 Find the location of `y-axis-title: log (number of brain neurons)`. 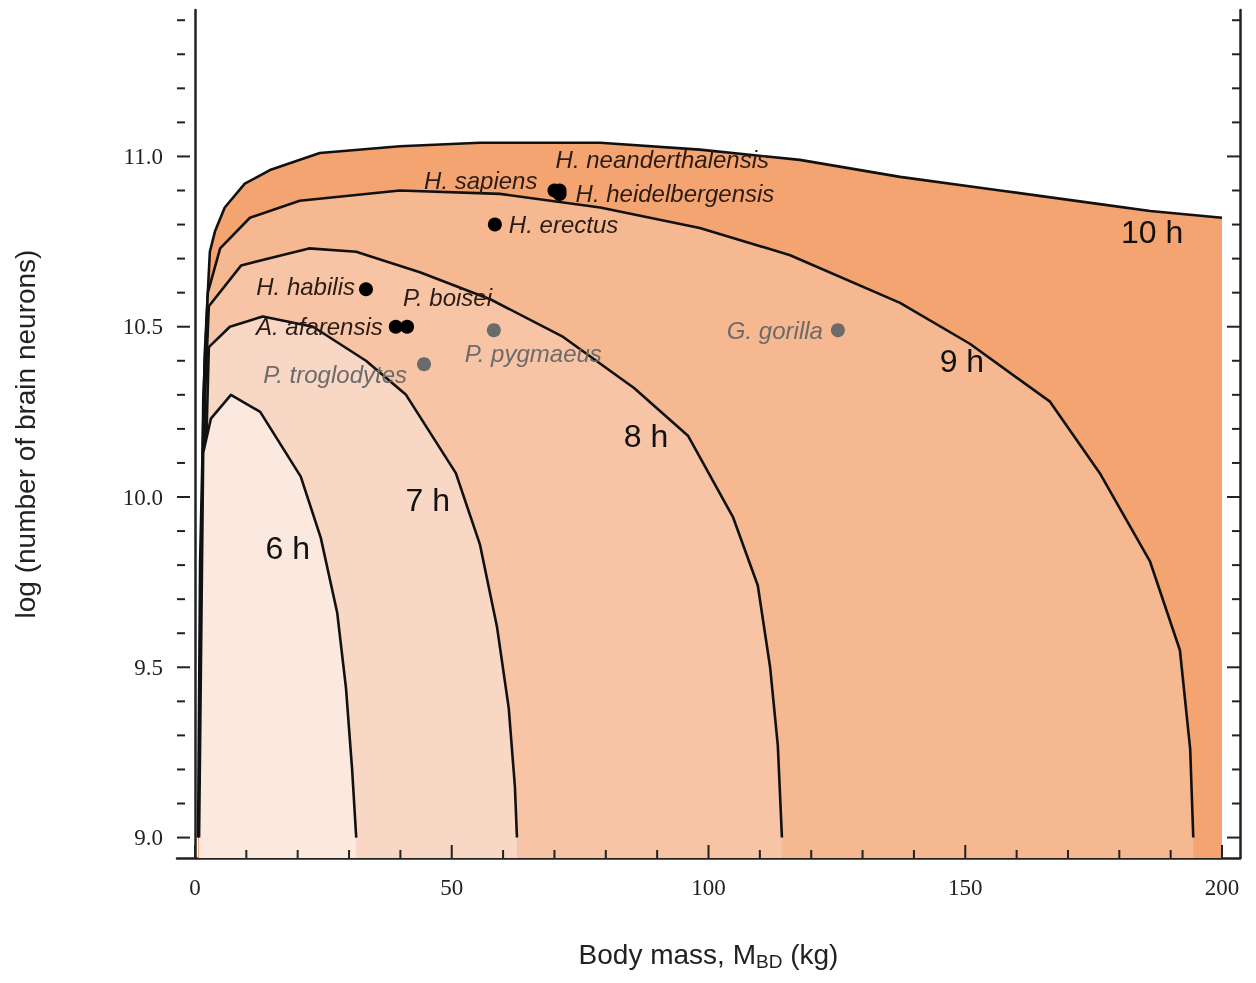

y-axis-title: log (number of brain neurons) is located at coordinates (25, 434).